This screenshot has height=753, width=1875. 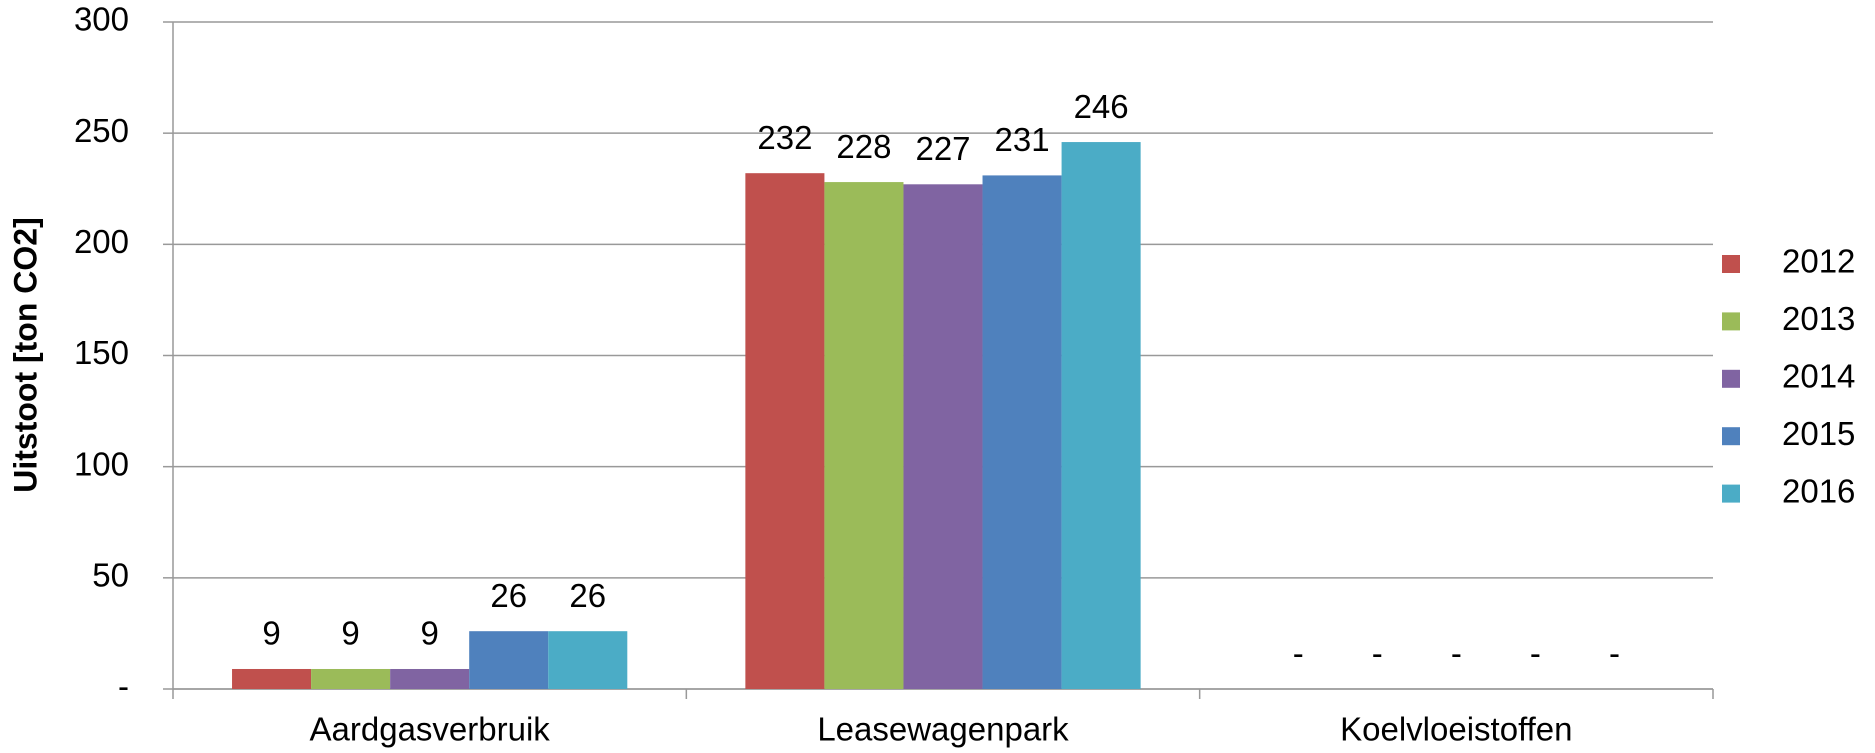 I want to click on y-tick-label: 300, so click(x=101, y=19).